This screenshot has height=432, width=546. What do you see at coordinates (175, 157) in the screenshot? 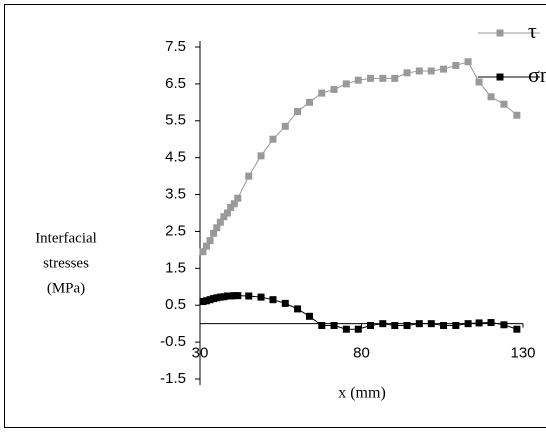
I see `y-tick-label: 4.5` at bounding box center [175, 157].